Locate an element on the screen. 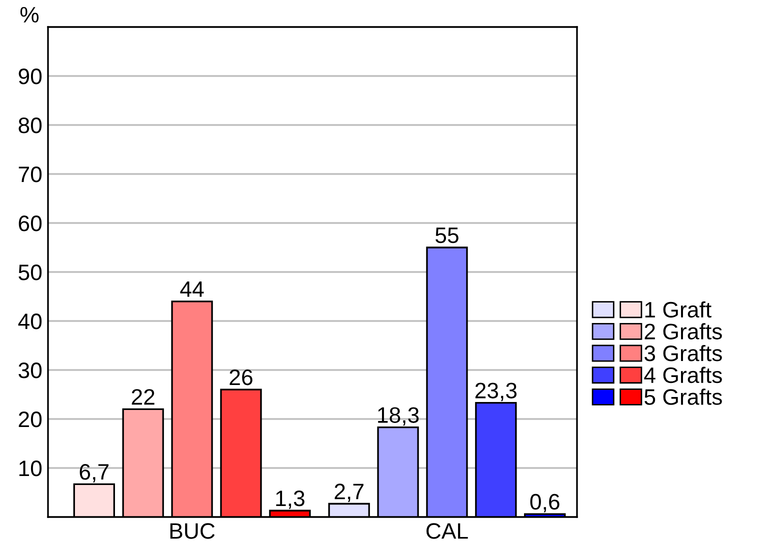  y-tick-label: 40 is located at coordinates (30, 322).